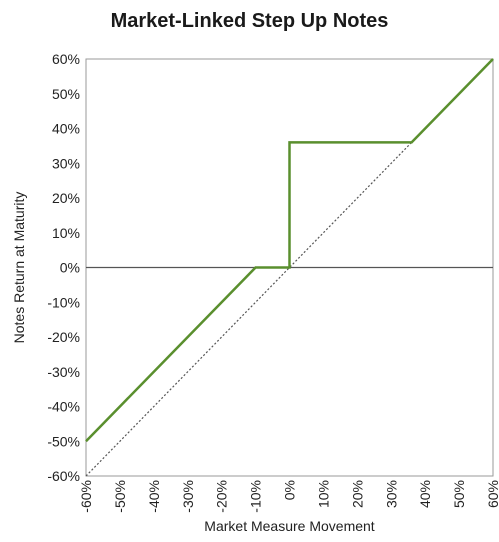 This screenshot has height=542, width=499. Describe the element at coordinates (66, 59) in the screenshot. I see `y-tick-label: 60%` at that location.